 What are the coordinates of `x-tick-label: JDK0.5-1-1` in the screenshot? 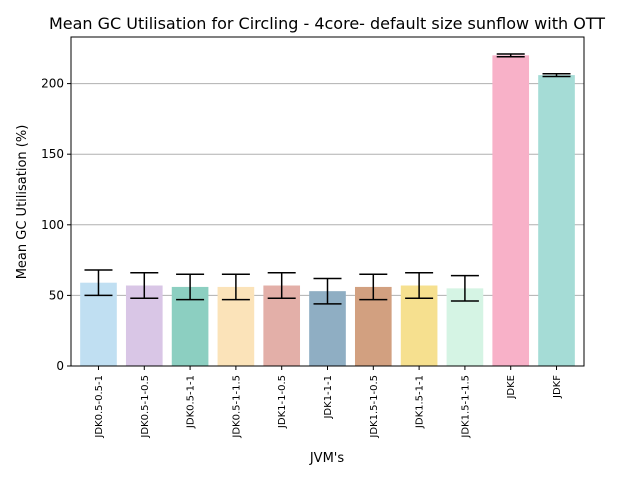 It's located at (191, 402).